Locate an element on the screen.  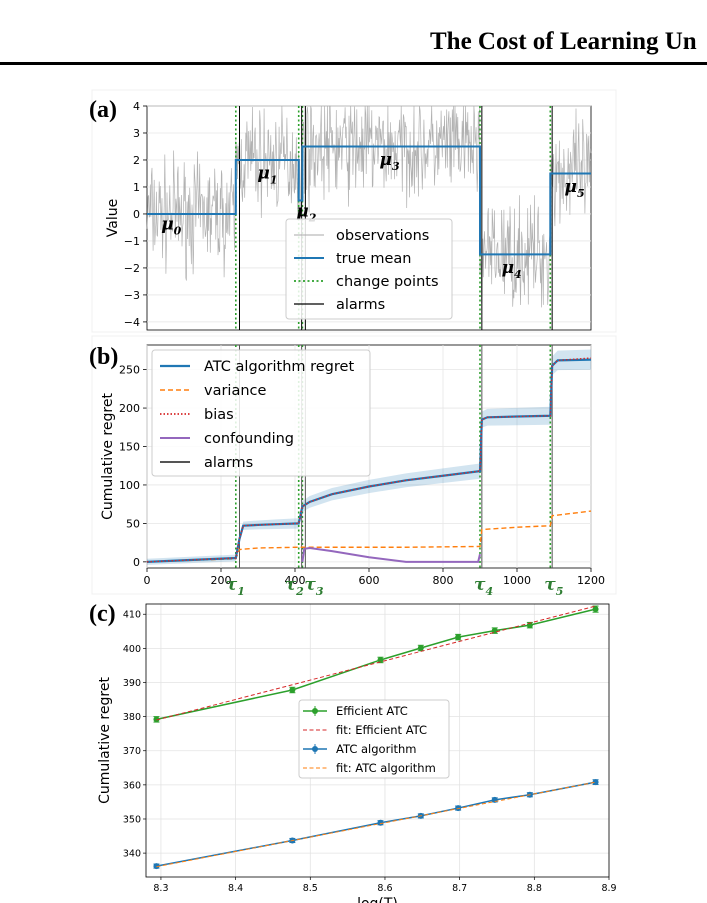
observations-line is located at coordinates (369, 206).